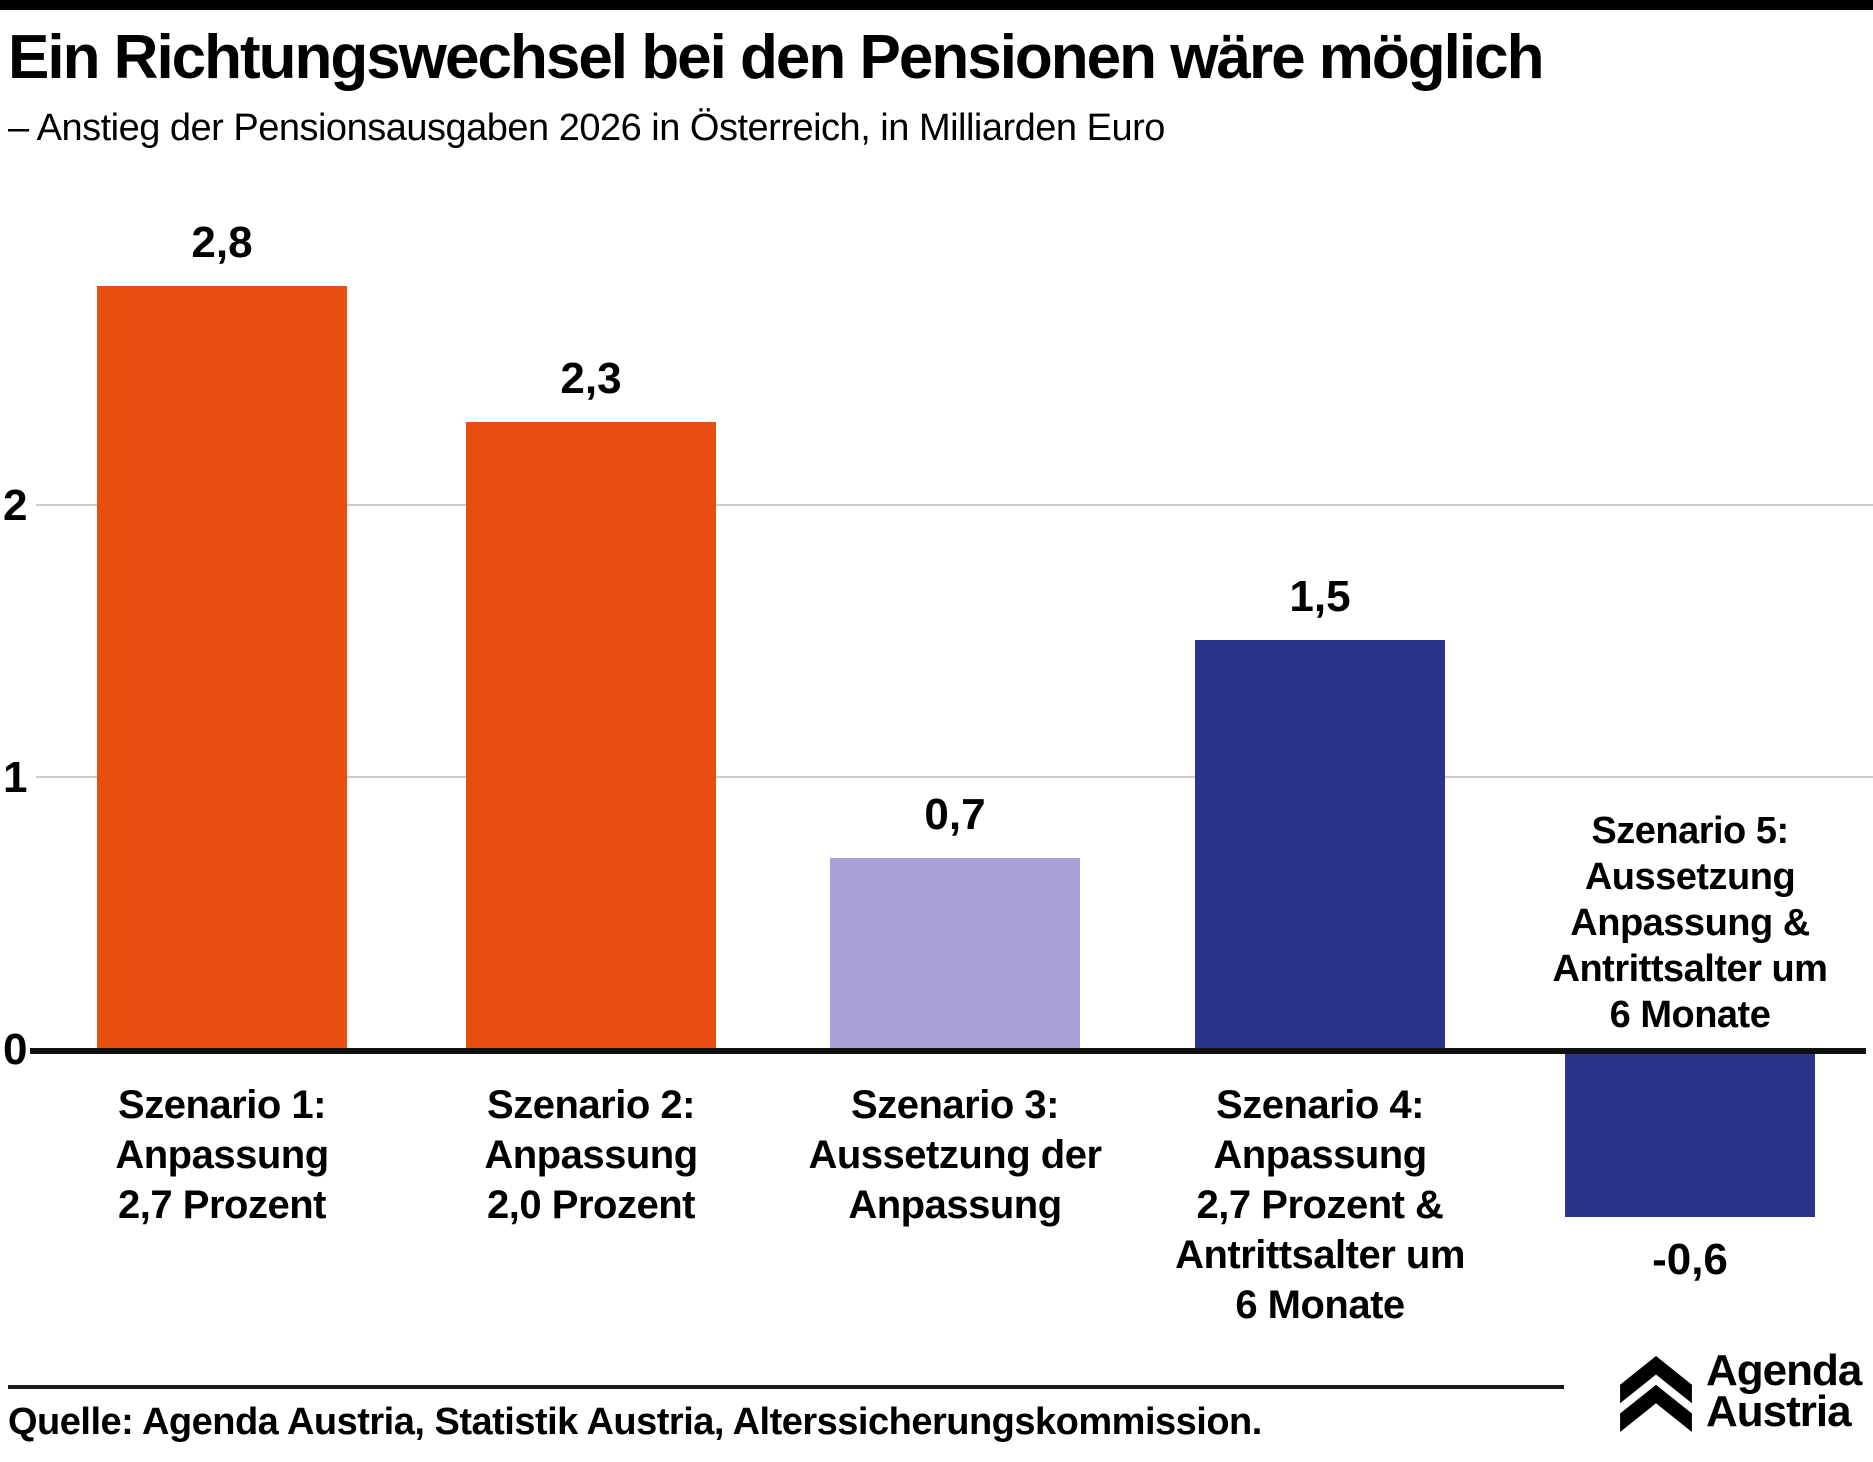 Image resolution: width=1873 pixels, height=1462 pixels. I want to click on value-label: -0,6, so click(1690, 1259).